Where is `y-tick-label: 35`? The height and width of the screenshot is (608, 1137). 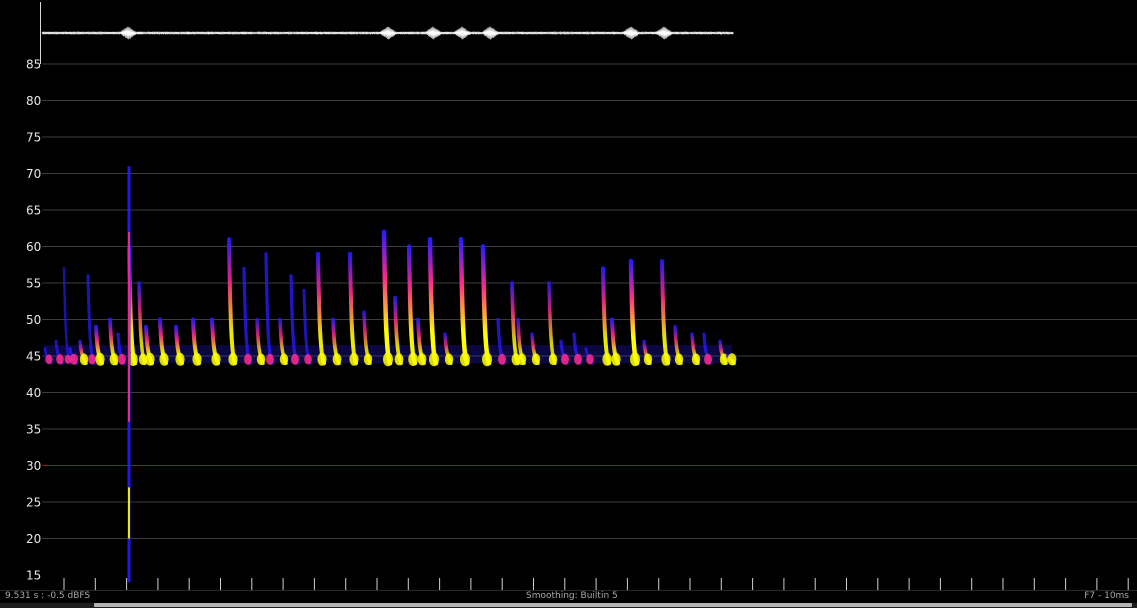
y-tick-label: 35 is located at coordinates (33, 430).